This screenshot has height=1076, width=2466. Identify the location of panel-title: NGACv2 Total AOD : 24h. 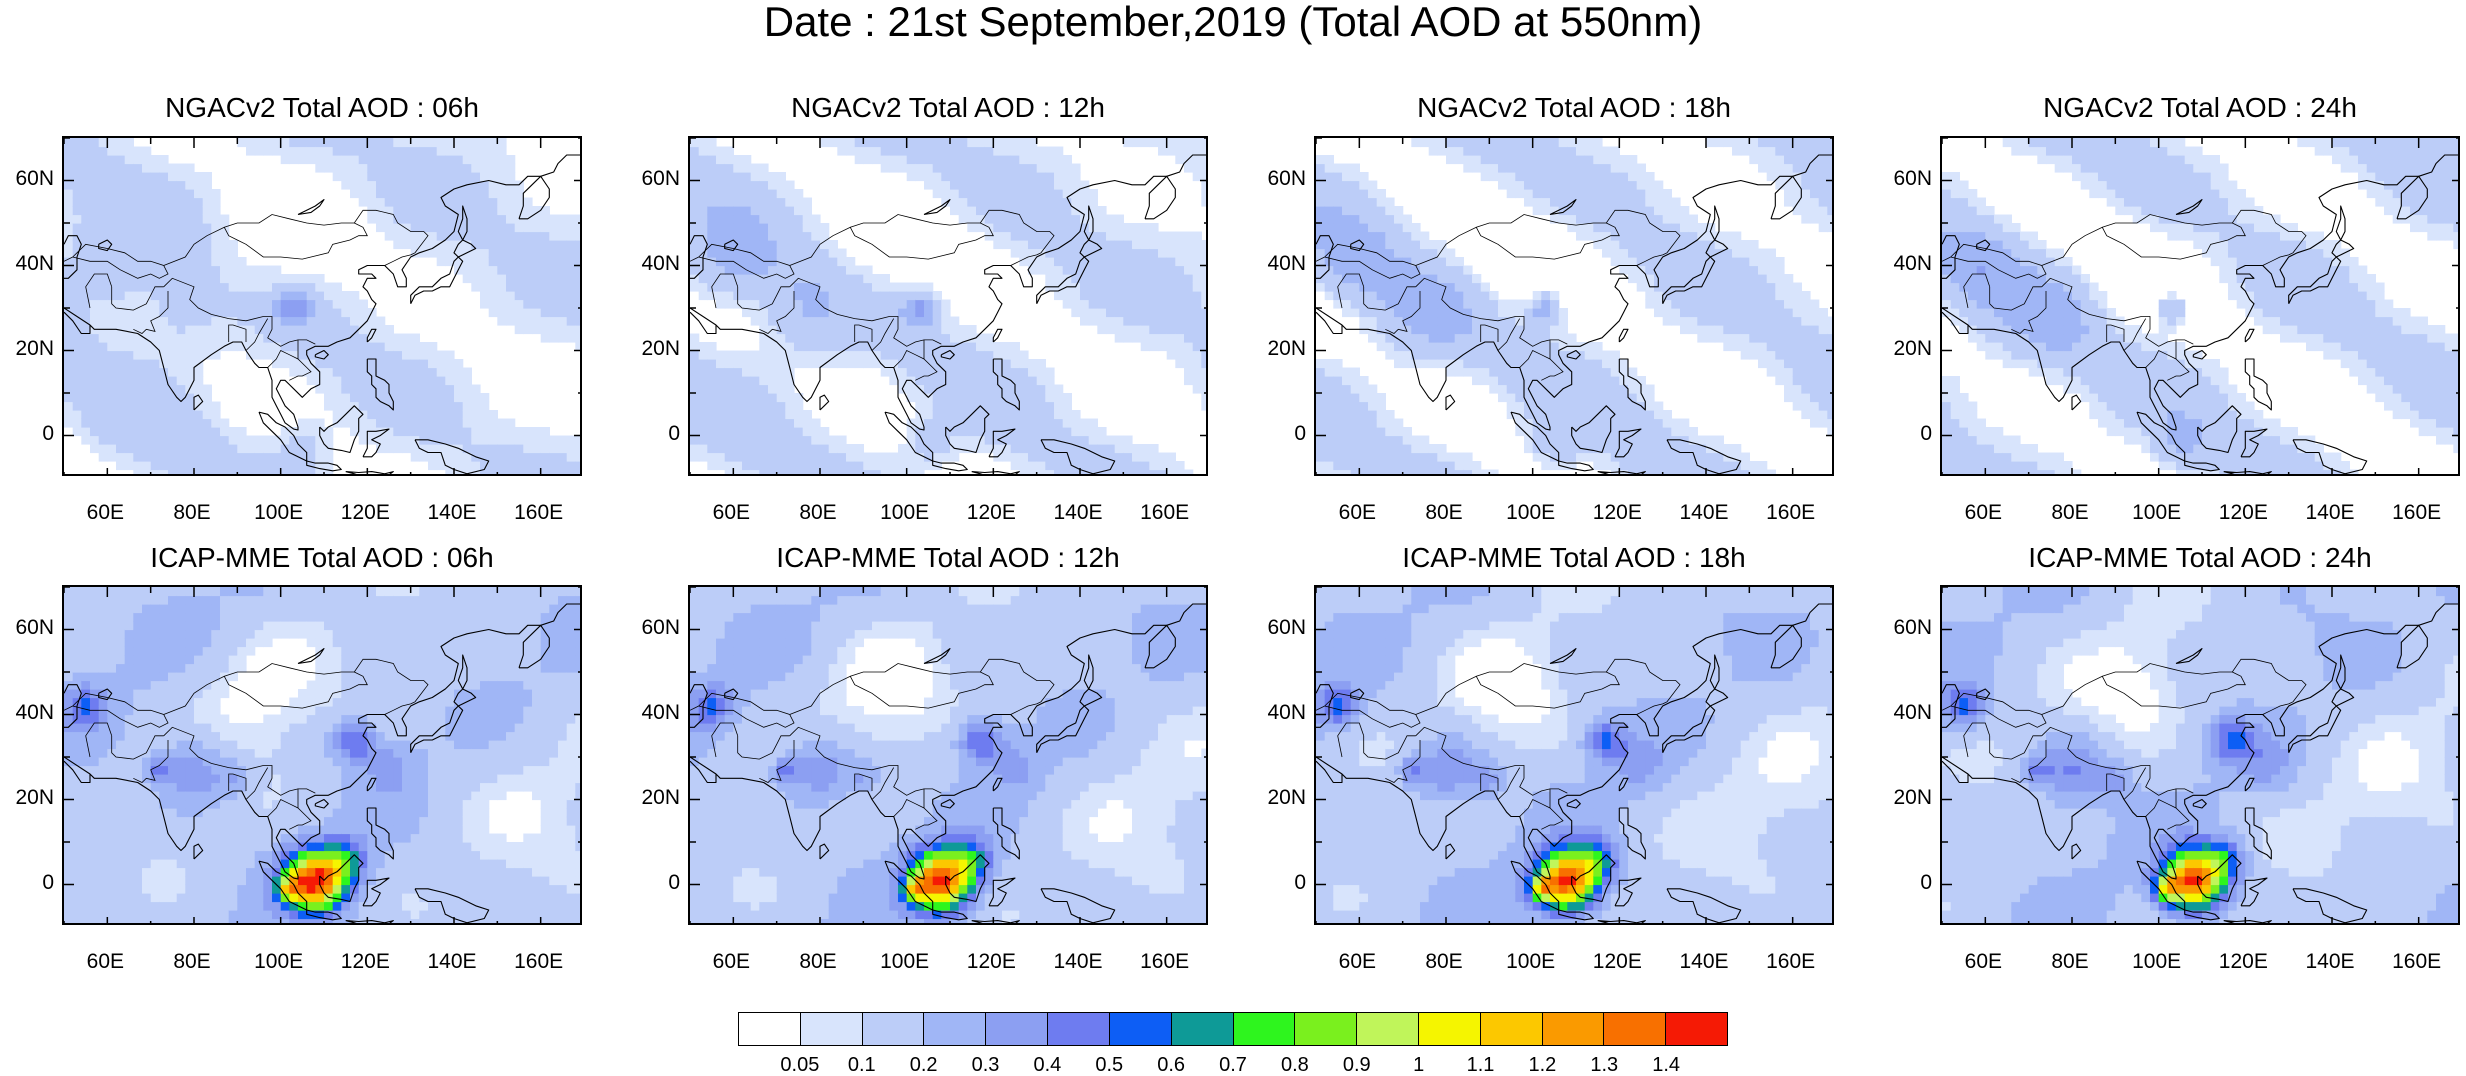
(2200, 108).